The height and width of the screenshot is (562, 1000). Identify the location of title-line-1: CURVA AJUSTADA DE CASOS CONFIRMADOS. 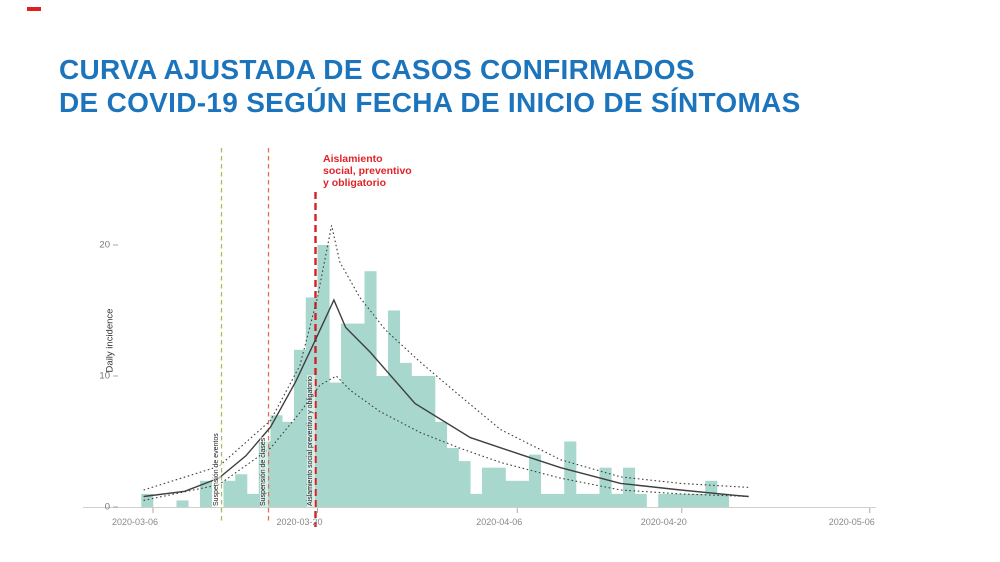
(377, 69).